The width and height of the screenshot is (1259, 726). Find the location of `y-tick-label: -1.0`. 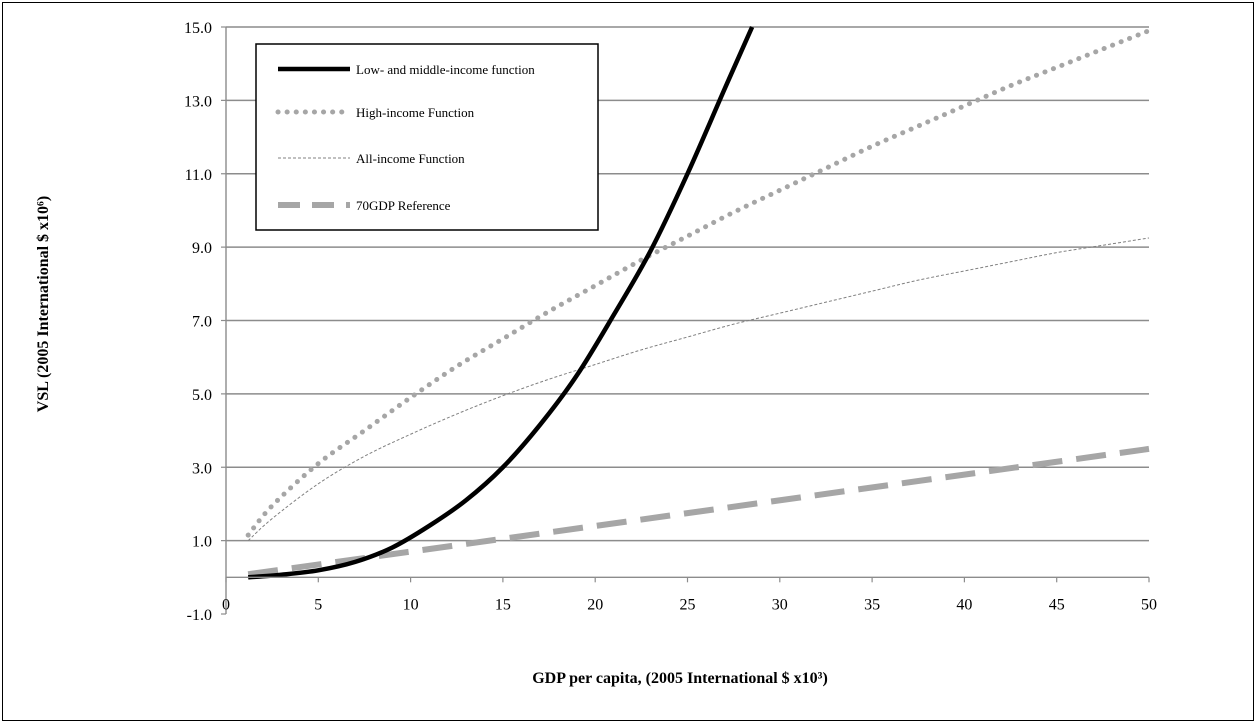

y-tick-label: -1.0 is located at coordinates (199, 615).